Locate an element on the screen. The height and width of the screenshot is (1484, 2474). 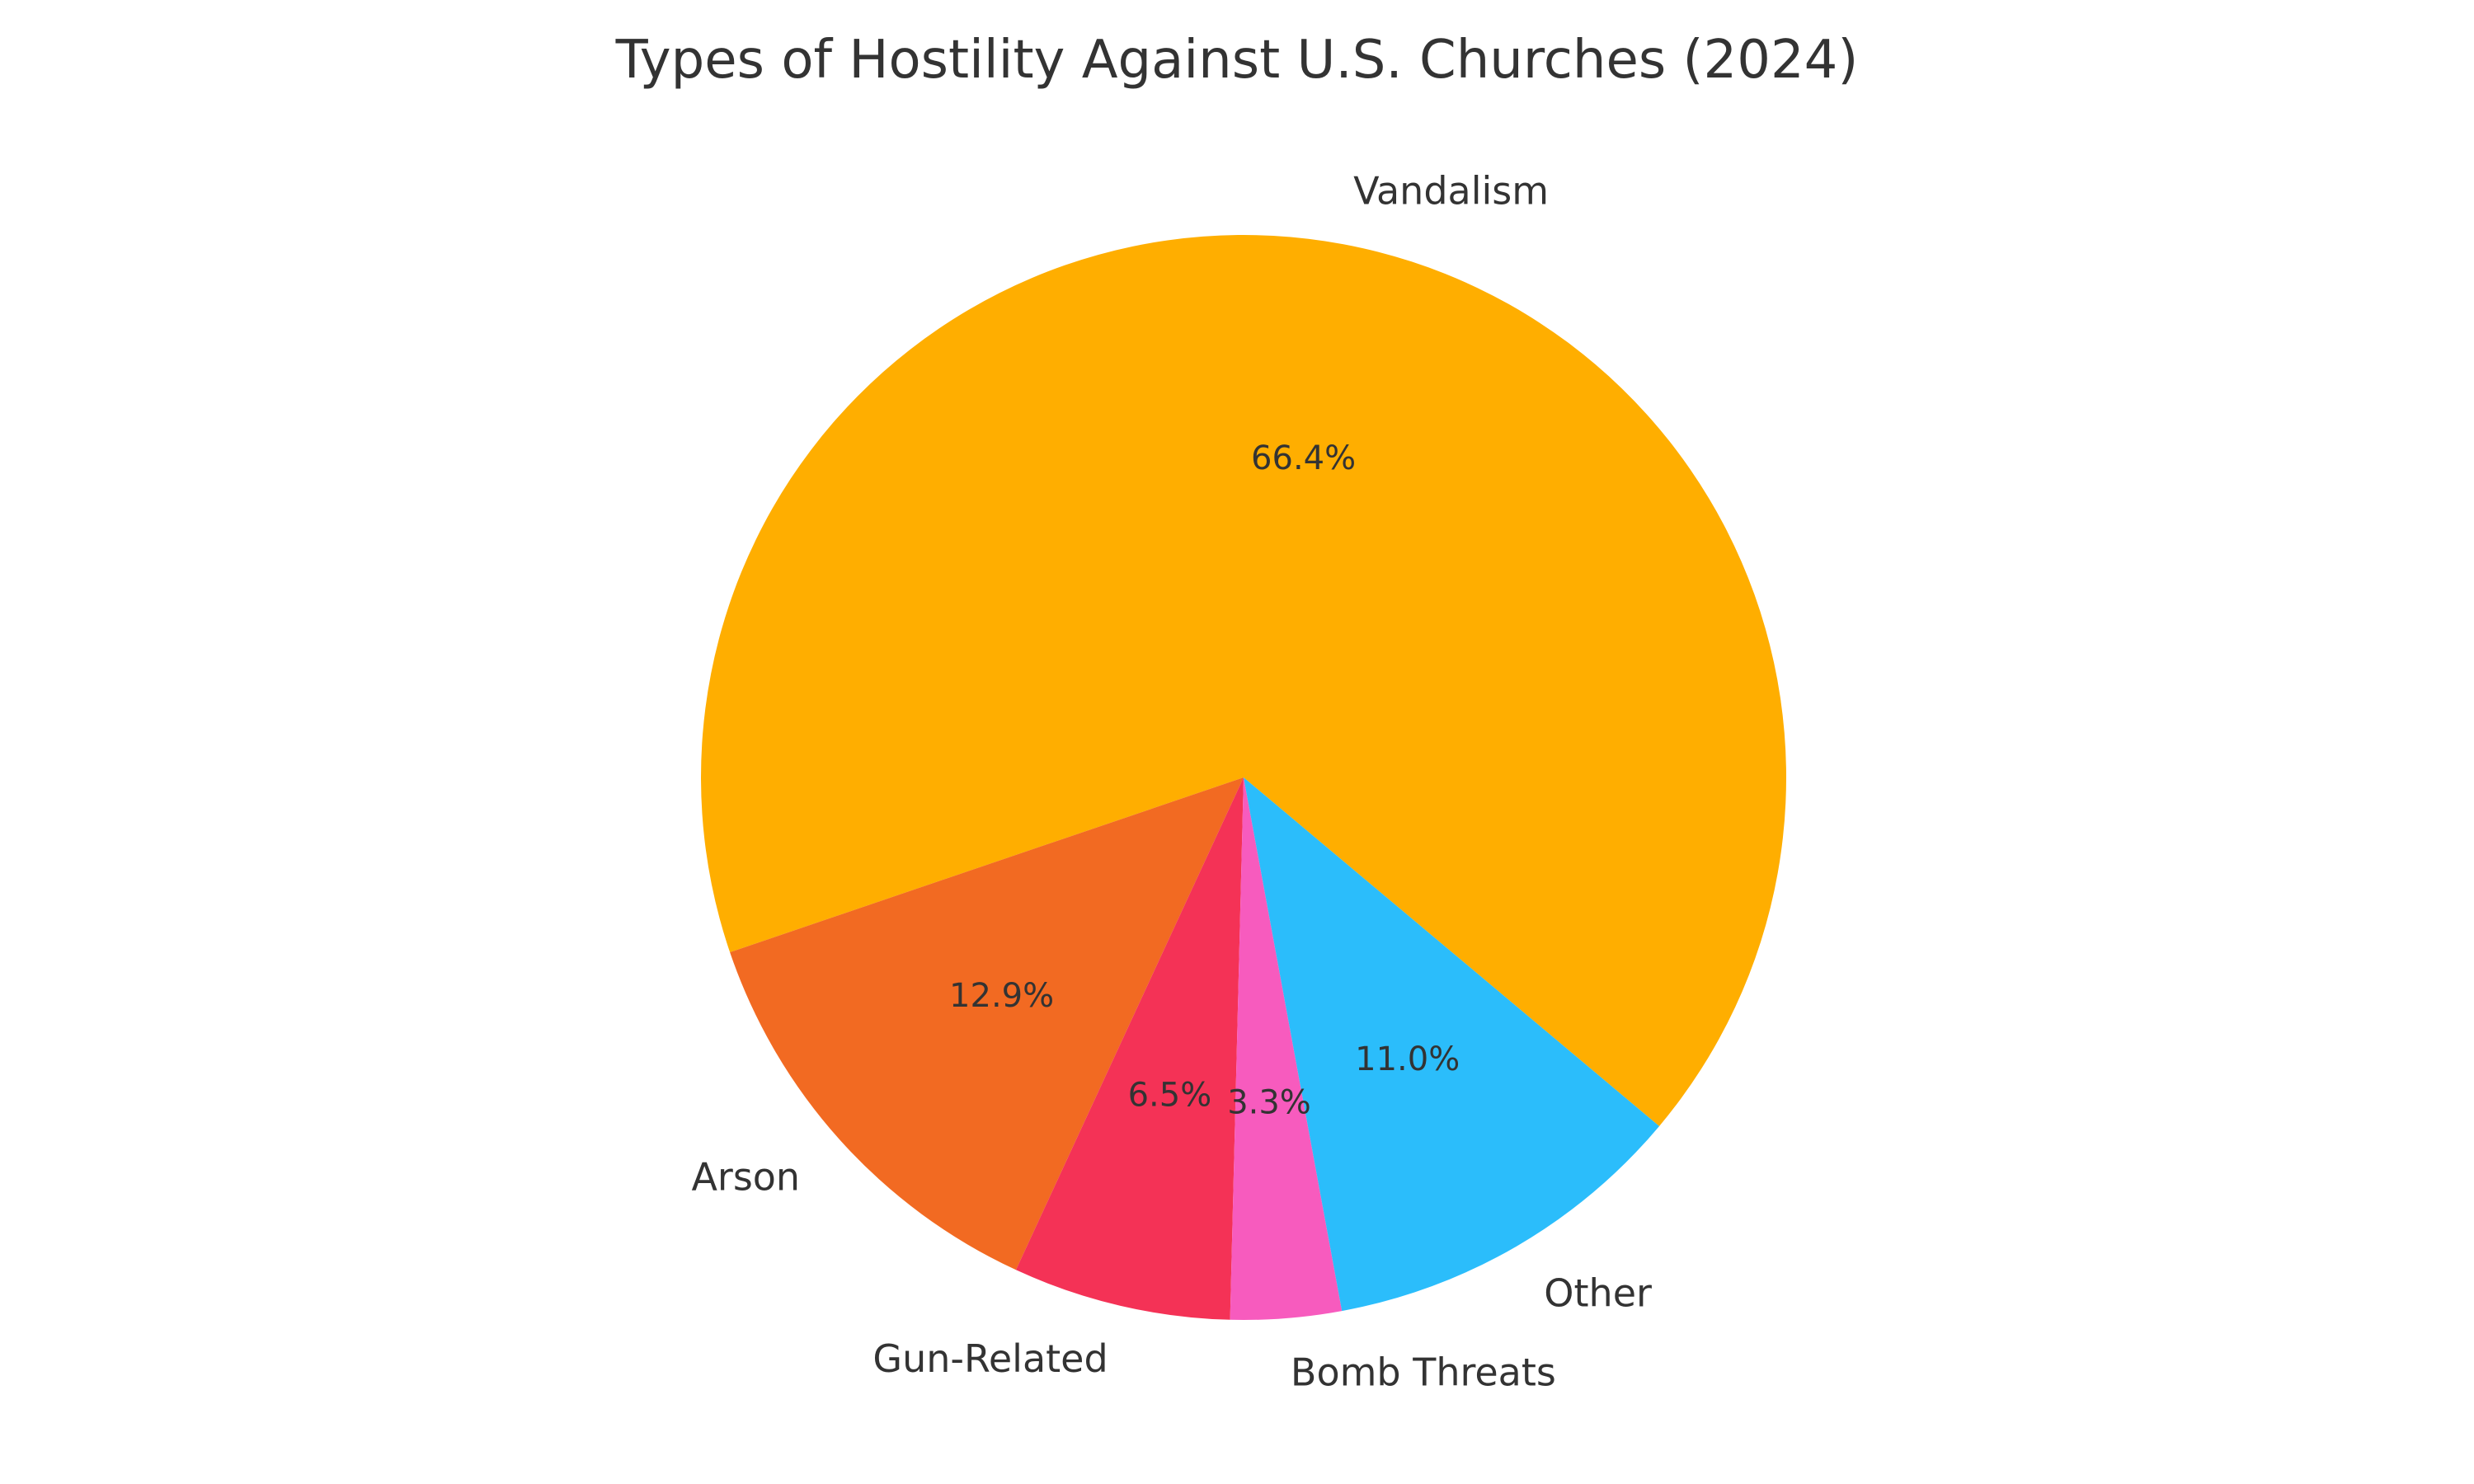
slice-percent-other: 11.0% is located at coordinates (1407, 1059).